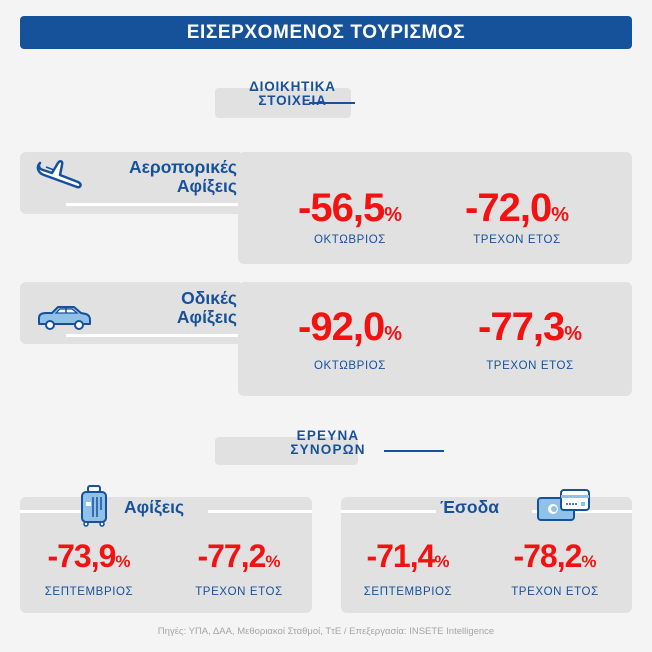  Describe the element at coordinates (64, 318) in the screenshot. I see `car-icon` at that location.